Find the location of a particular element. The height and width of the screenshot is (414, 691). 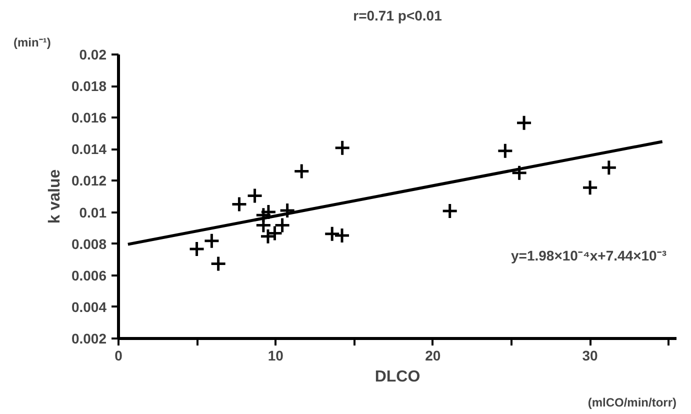

y-tick-label: 0.016 is located at coordinates (89, 118).